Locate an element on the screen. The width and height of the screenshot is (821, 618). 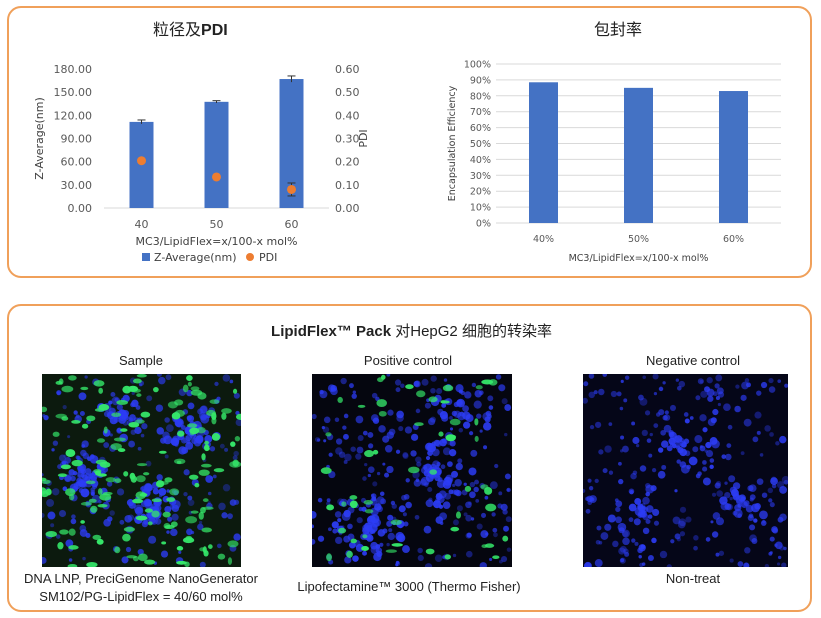
x-axis-title: MC3/LipidFlex=x/100-x mol% is located at coordinates (639, 258).